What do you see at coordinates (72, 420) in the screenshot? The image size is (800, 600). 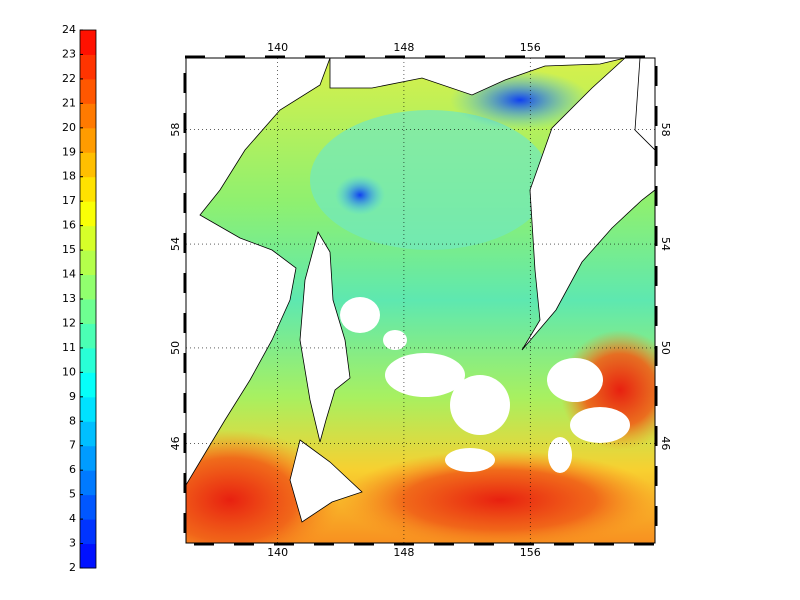 I see `colorbar-label: 8` at bounding box center [72, 420].